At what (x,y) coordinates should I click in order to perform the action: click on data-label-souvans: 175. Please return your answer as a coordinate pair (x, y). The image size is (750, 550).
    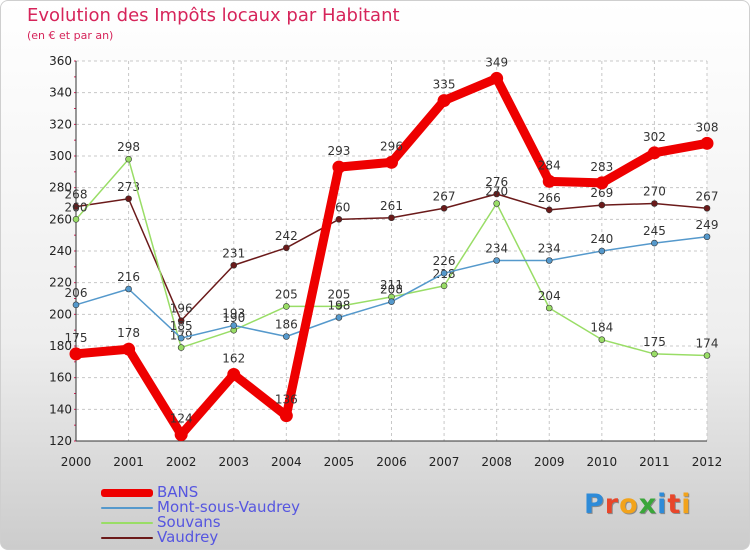
    Looking at the image, I should click on (654, 342).